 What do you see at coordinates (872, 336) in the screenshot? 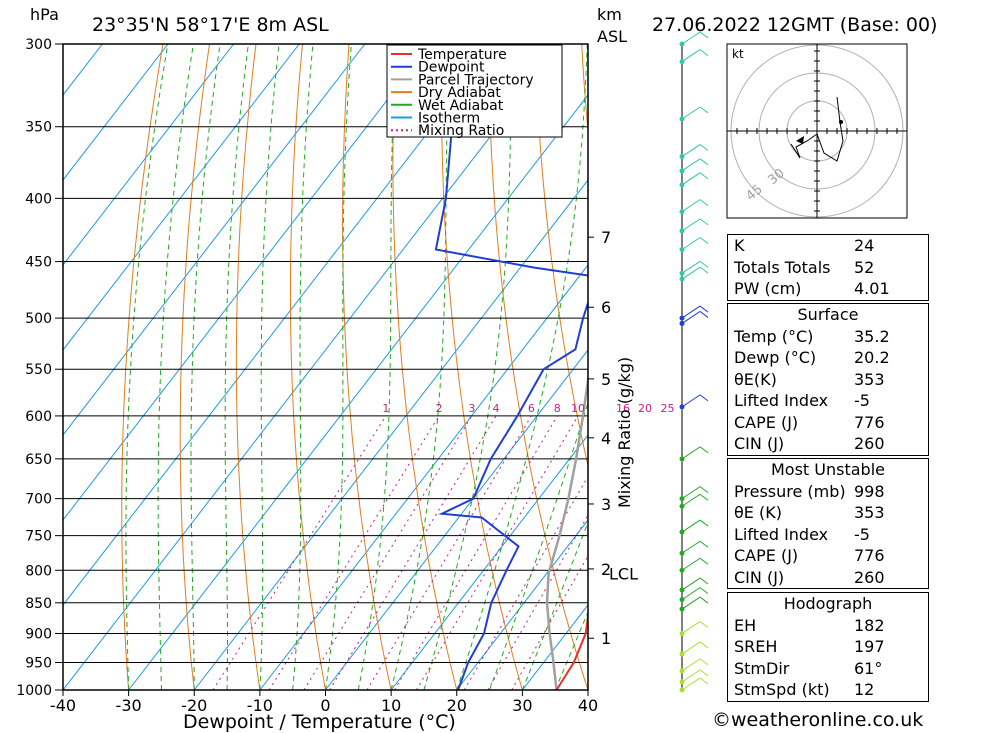
I see `surface-value: 35.2` at bounding box center [872, 336].